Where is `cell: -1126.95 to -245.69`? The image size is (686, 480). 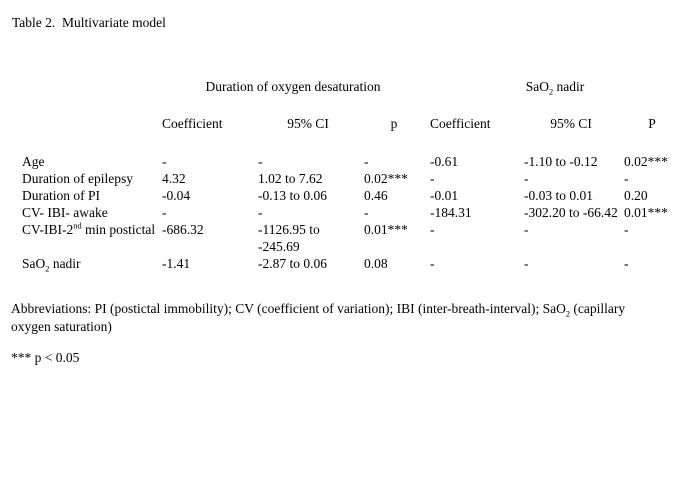 cell: -1126.95 to -245.69 is located at coordinates (289, 238).